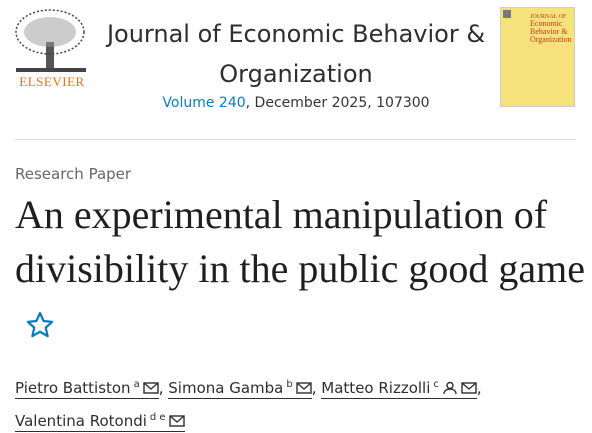  I want to click on cover-text: Behavior &, so click(549, 31).